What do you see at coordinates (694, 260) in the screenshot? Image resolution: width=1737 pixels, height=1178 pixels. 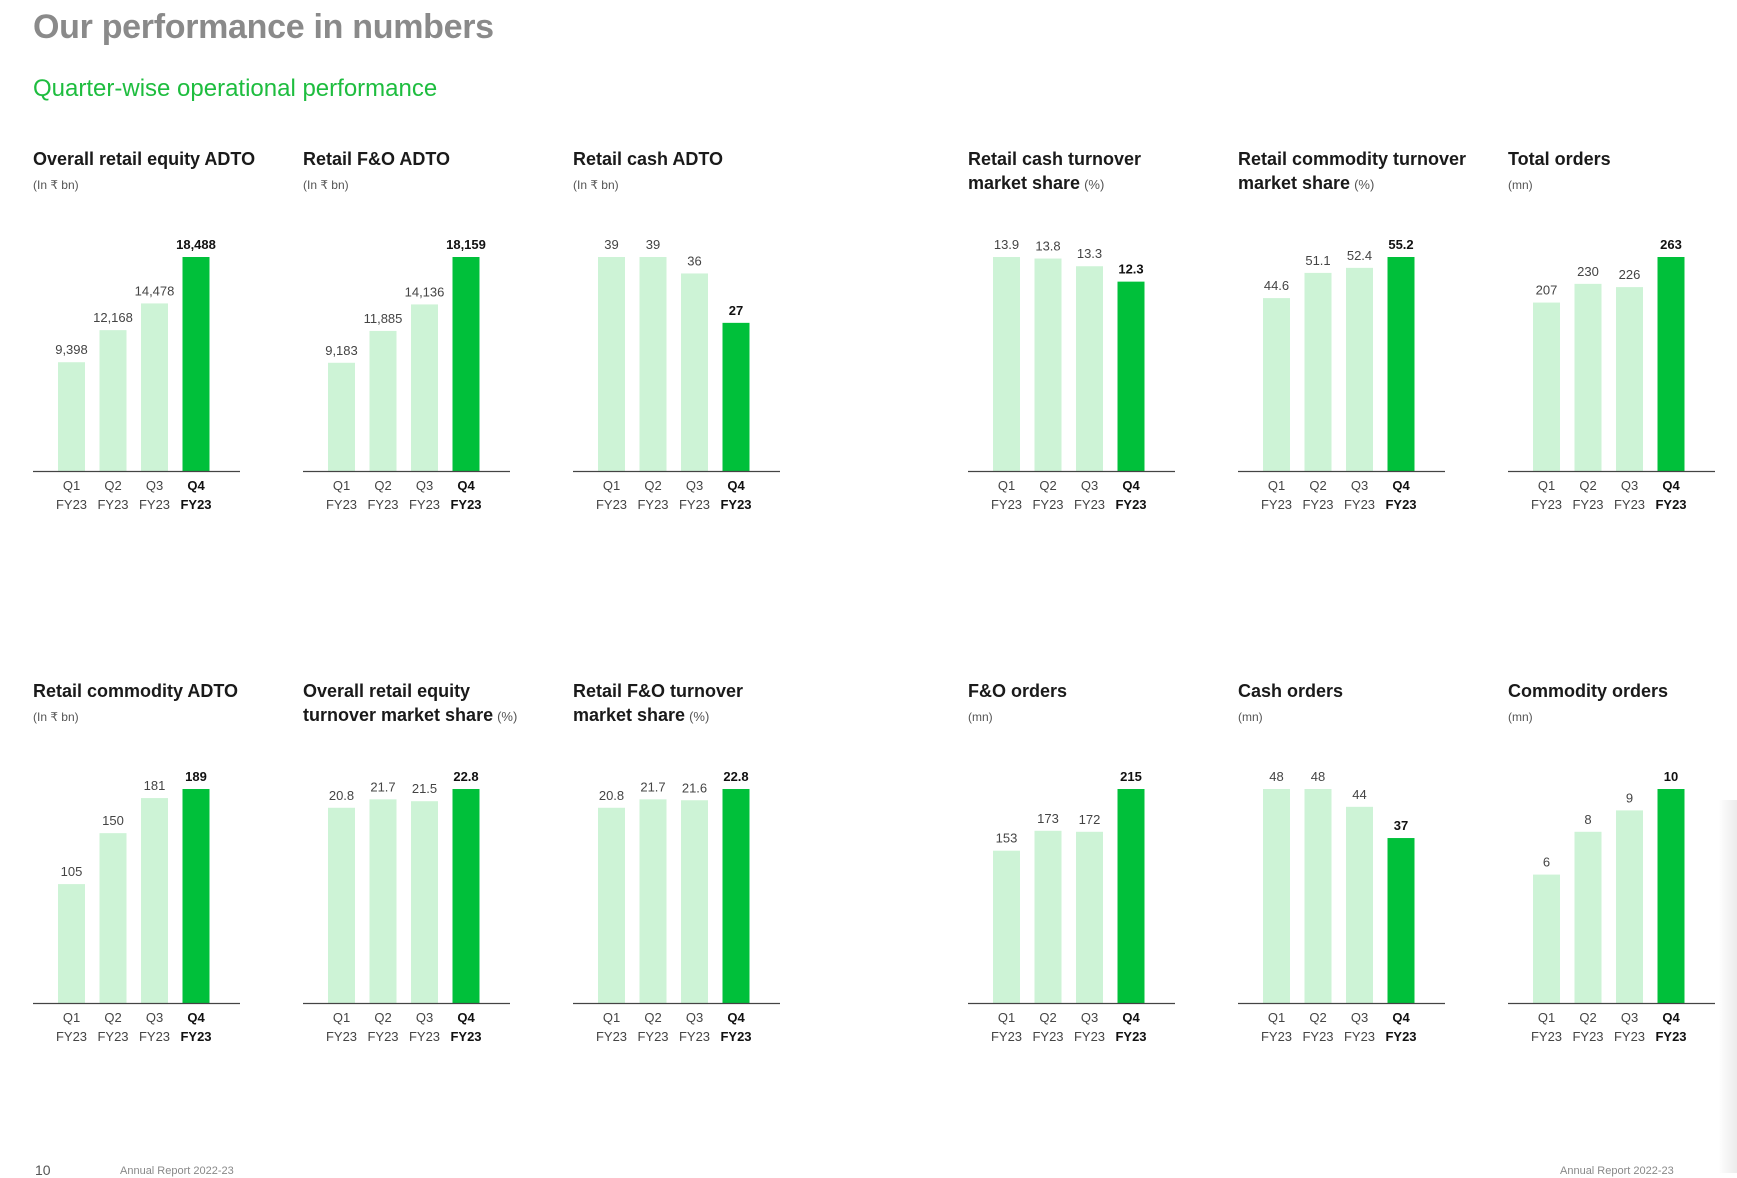 I see `data-label: 36` at bounding box center [694, 260].